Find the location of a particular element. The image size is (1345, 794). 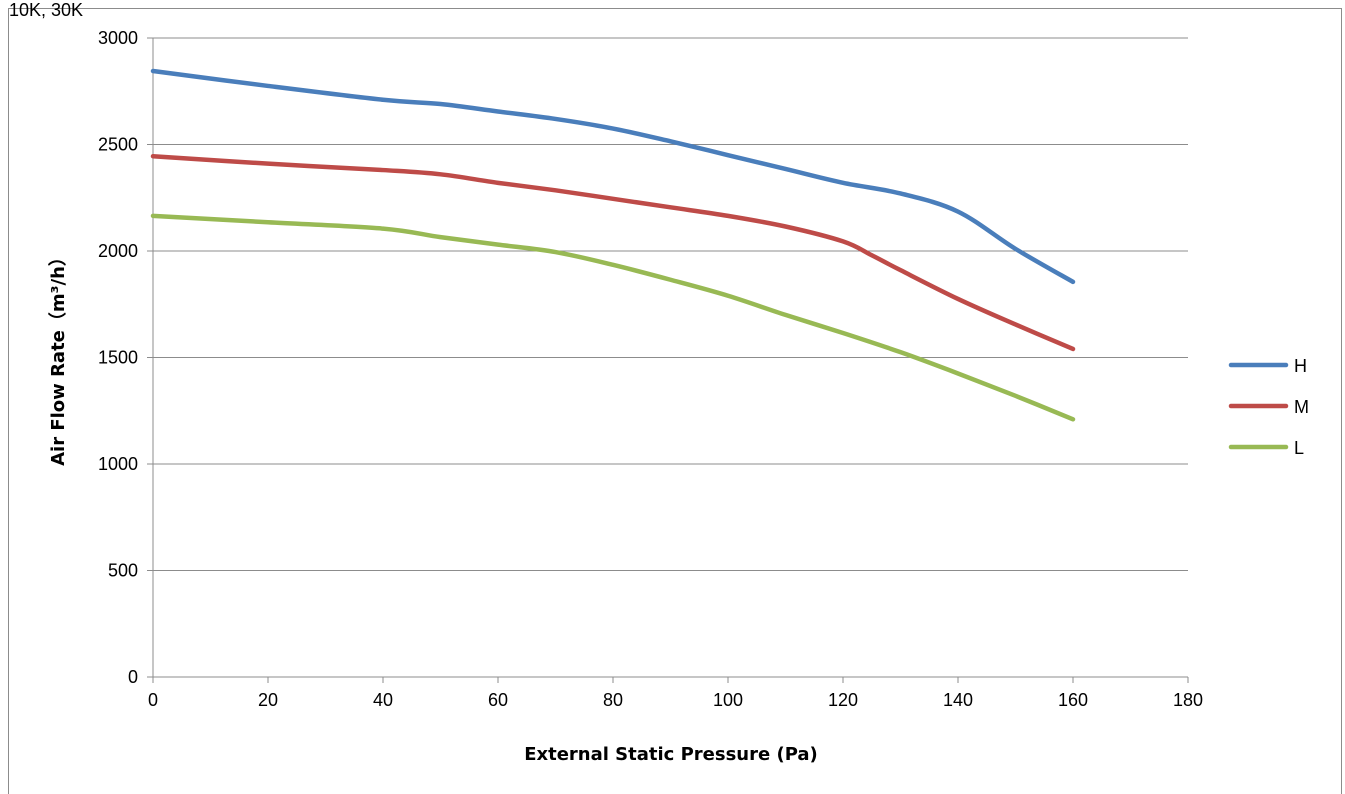

y-tick-label: 1500 is located at coordinates (118, 358).